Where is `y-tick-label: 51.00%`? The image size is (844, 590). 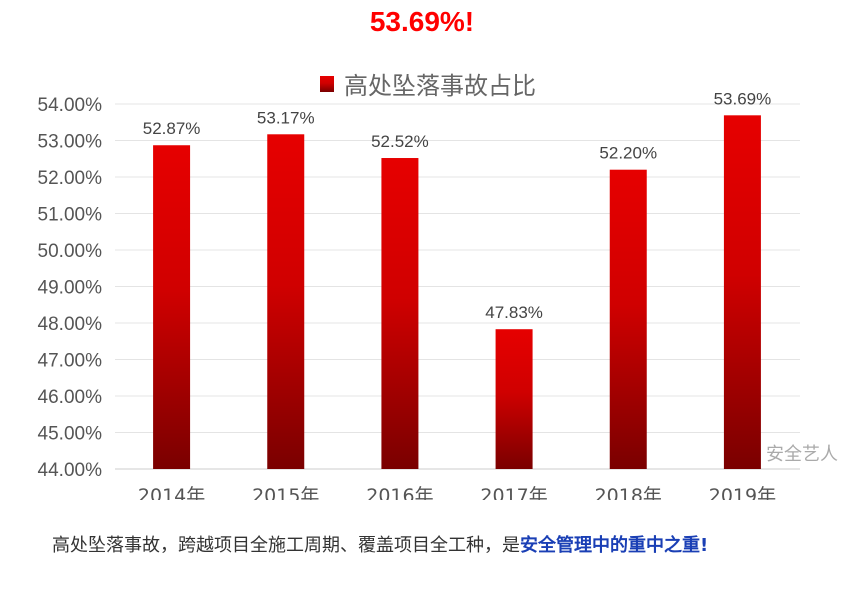
y-tick-label: 51.00% is located at coordinates (70, 215).